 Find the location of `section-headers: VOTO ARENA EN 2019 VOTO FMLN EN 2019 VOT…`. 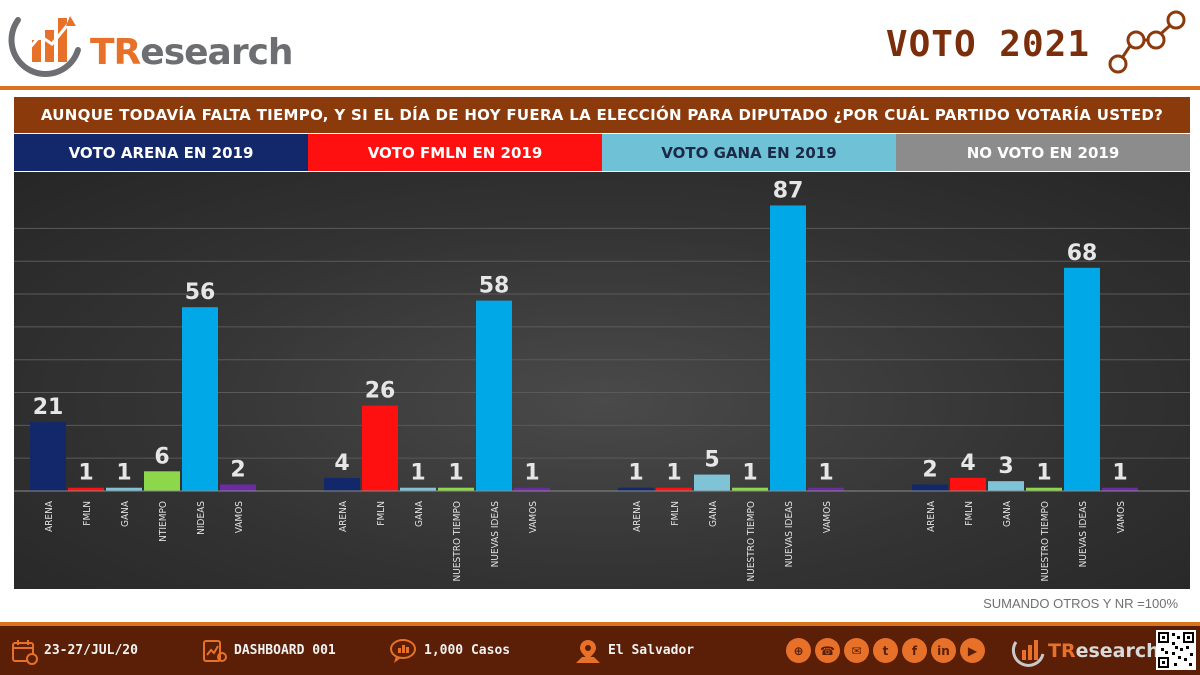

section-headers: VOTO ARENA EN 2019 VOTO FMLN EN 2019 VOT… is located at coordinates (602, 152).